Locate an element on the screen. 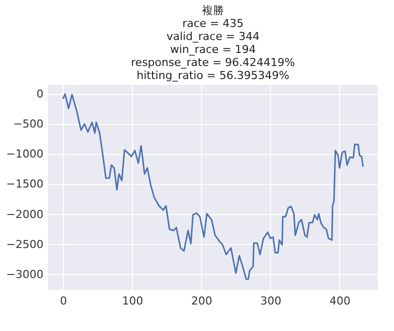  x-tick-label: 0 is located at coordinates (63, 301).